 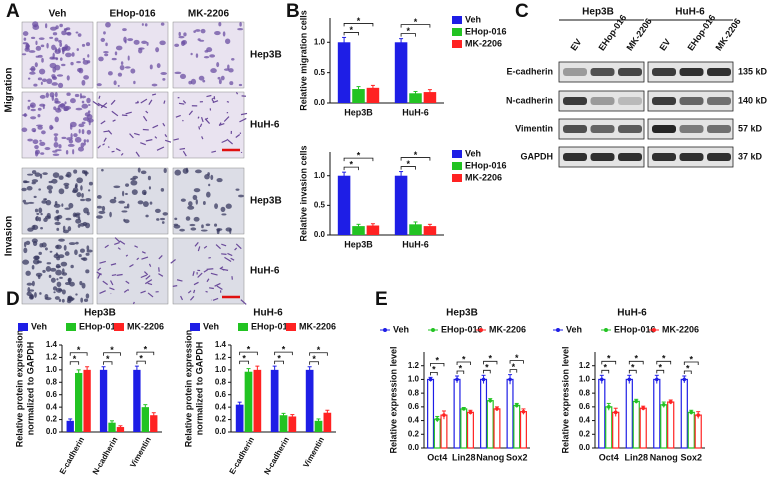 I want to click on section-label: Migration, so click(x=9, y=90).